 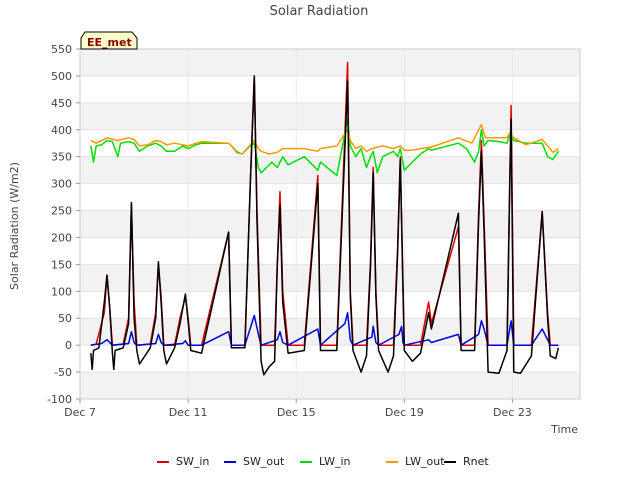 I want to click on legend-item-lw-in: LW_in, so click(x=325, y=461).